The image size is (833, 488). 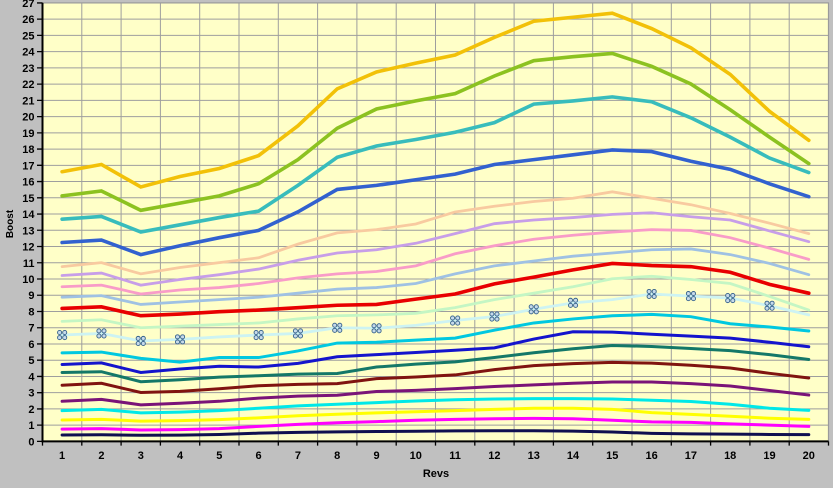 What do you see at coordinates (436, 474) in the screenshot?
I see `svg-text: Revs` at bounding box center [436, 474].